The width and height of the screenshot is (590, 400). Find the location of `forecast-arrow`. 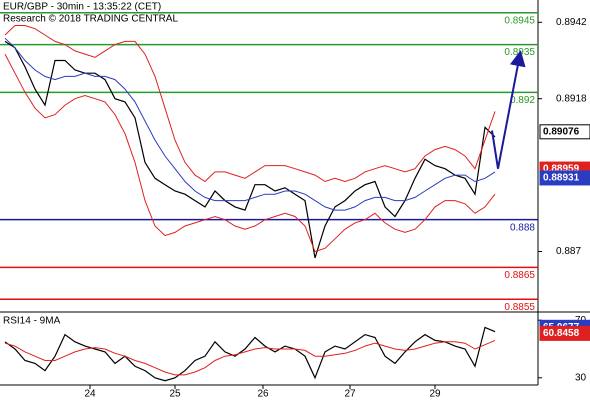

forecast-arrow is located at coordinates (508, 109).